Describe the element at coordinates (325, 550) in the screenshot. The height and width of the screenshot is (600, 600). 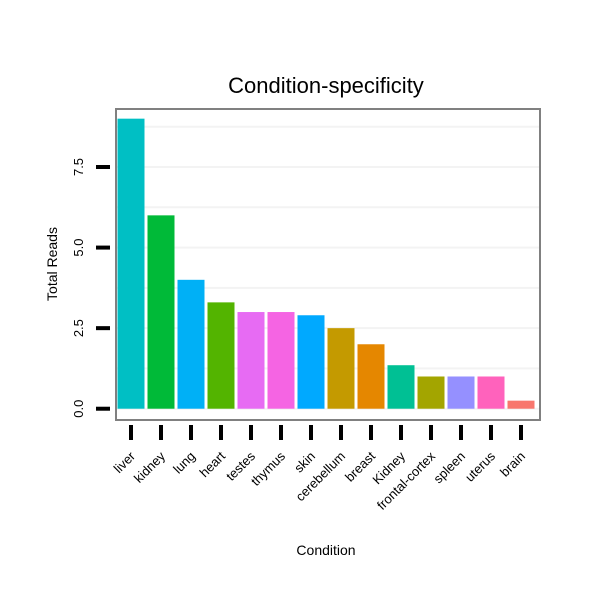
I see `x-axis-label: Condition` at that location.